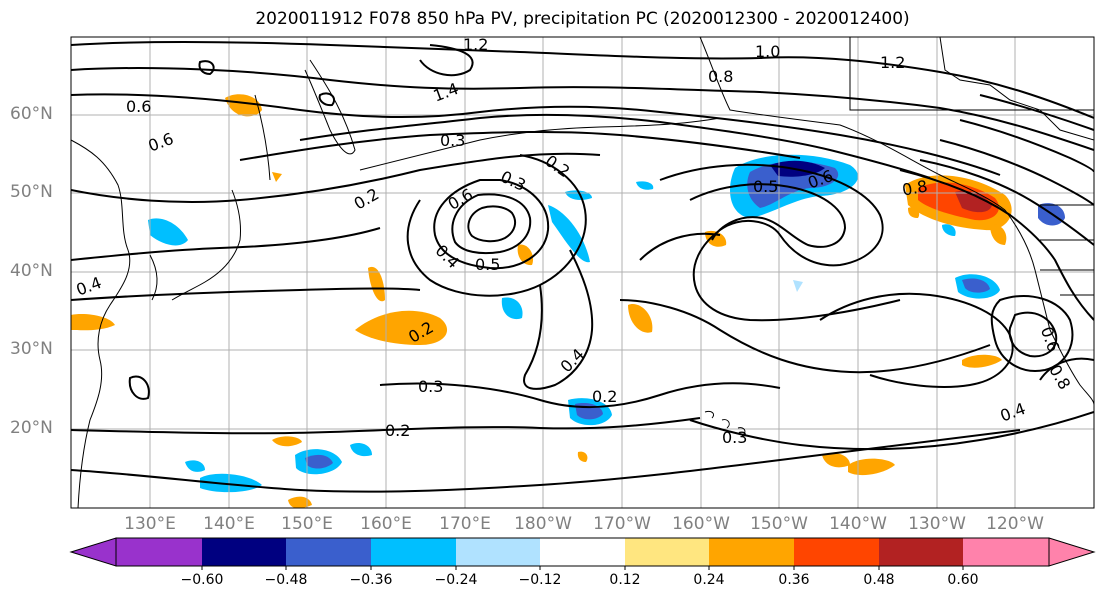 The image size is (1105, 601). What do you see at coordinates (879, 580) in the screenshot?
I see `colorbar-tick-label: 0.48` at bounding box center [879, 580].